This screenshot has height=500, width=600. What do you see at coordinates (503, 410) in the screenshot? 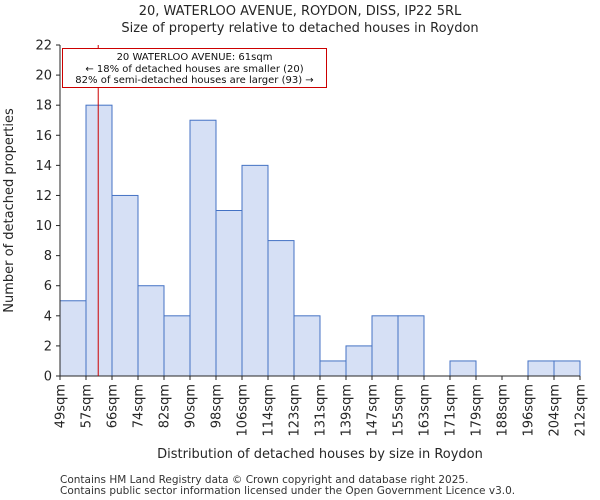
I see `x-tick-label: 188sqm` at bounding box center [503, 410].